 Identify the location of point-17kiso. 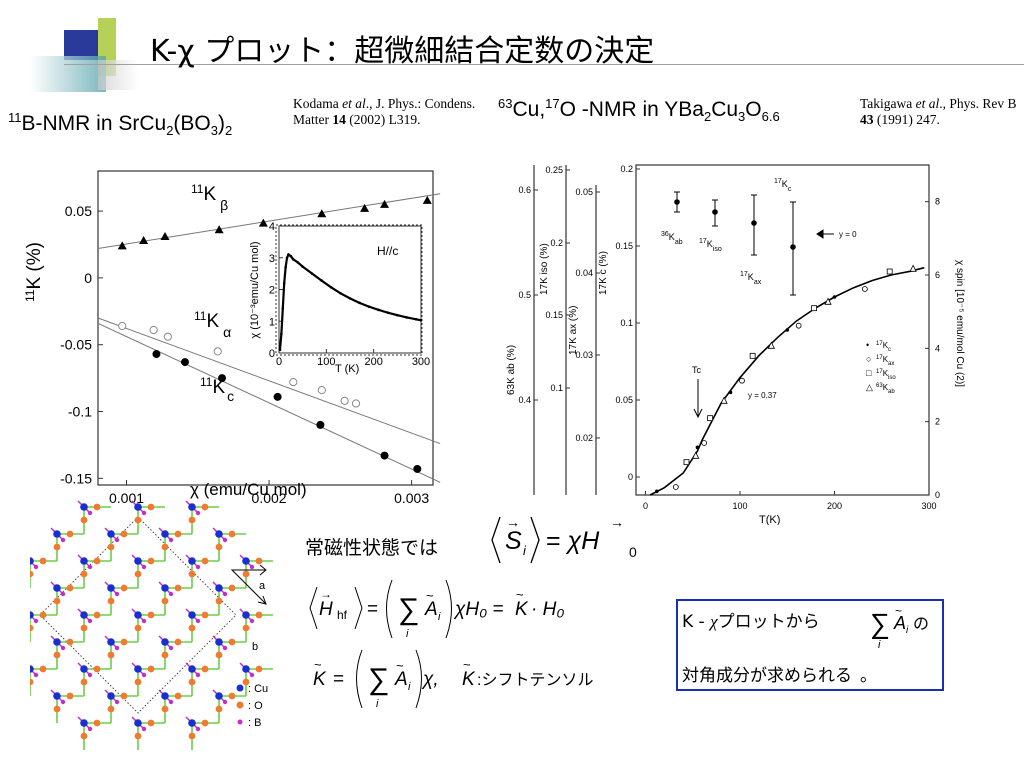
(814, 308).